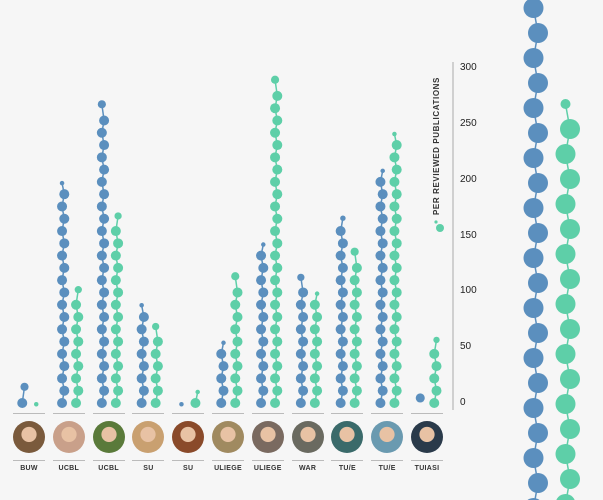 Image resolution: width=603 pixels, height=500 pixels. Describe the element at coordinates (466, 347) in the screenshot. I see `y-tick-label: 50` at that location.